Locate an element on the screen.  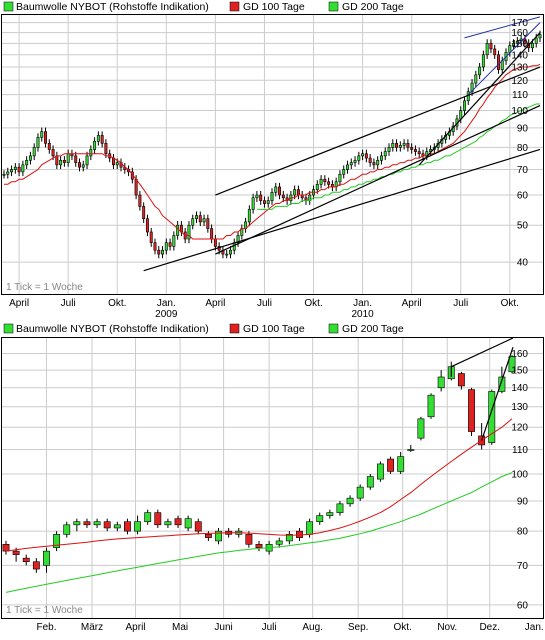
y-tick-label: 170 is located at coordinates (519, 23).